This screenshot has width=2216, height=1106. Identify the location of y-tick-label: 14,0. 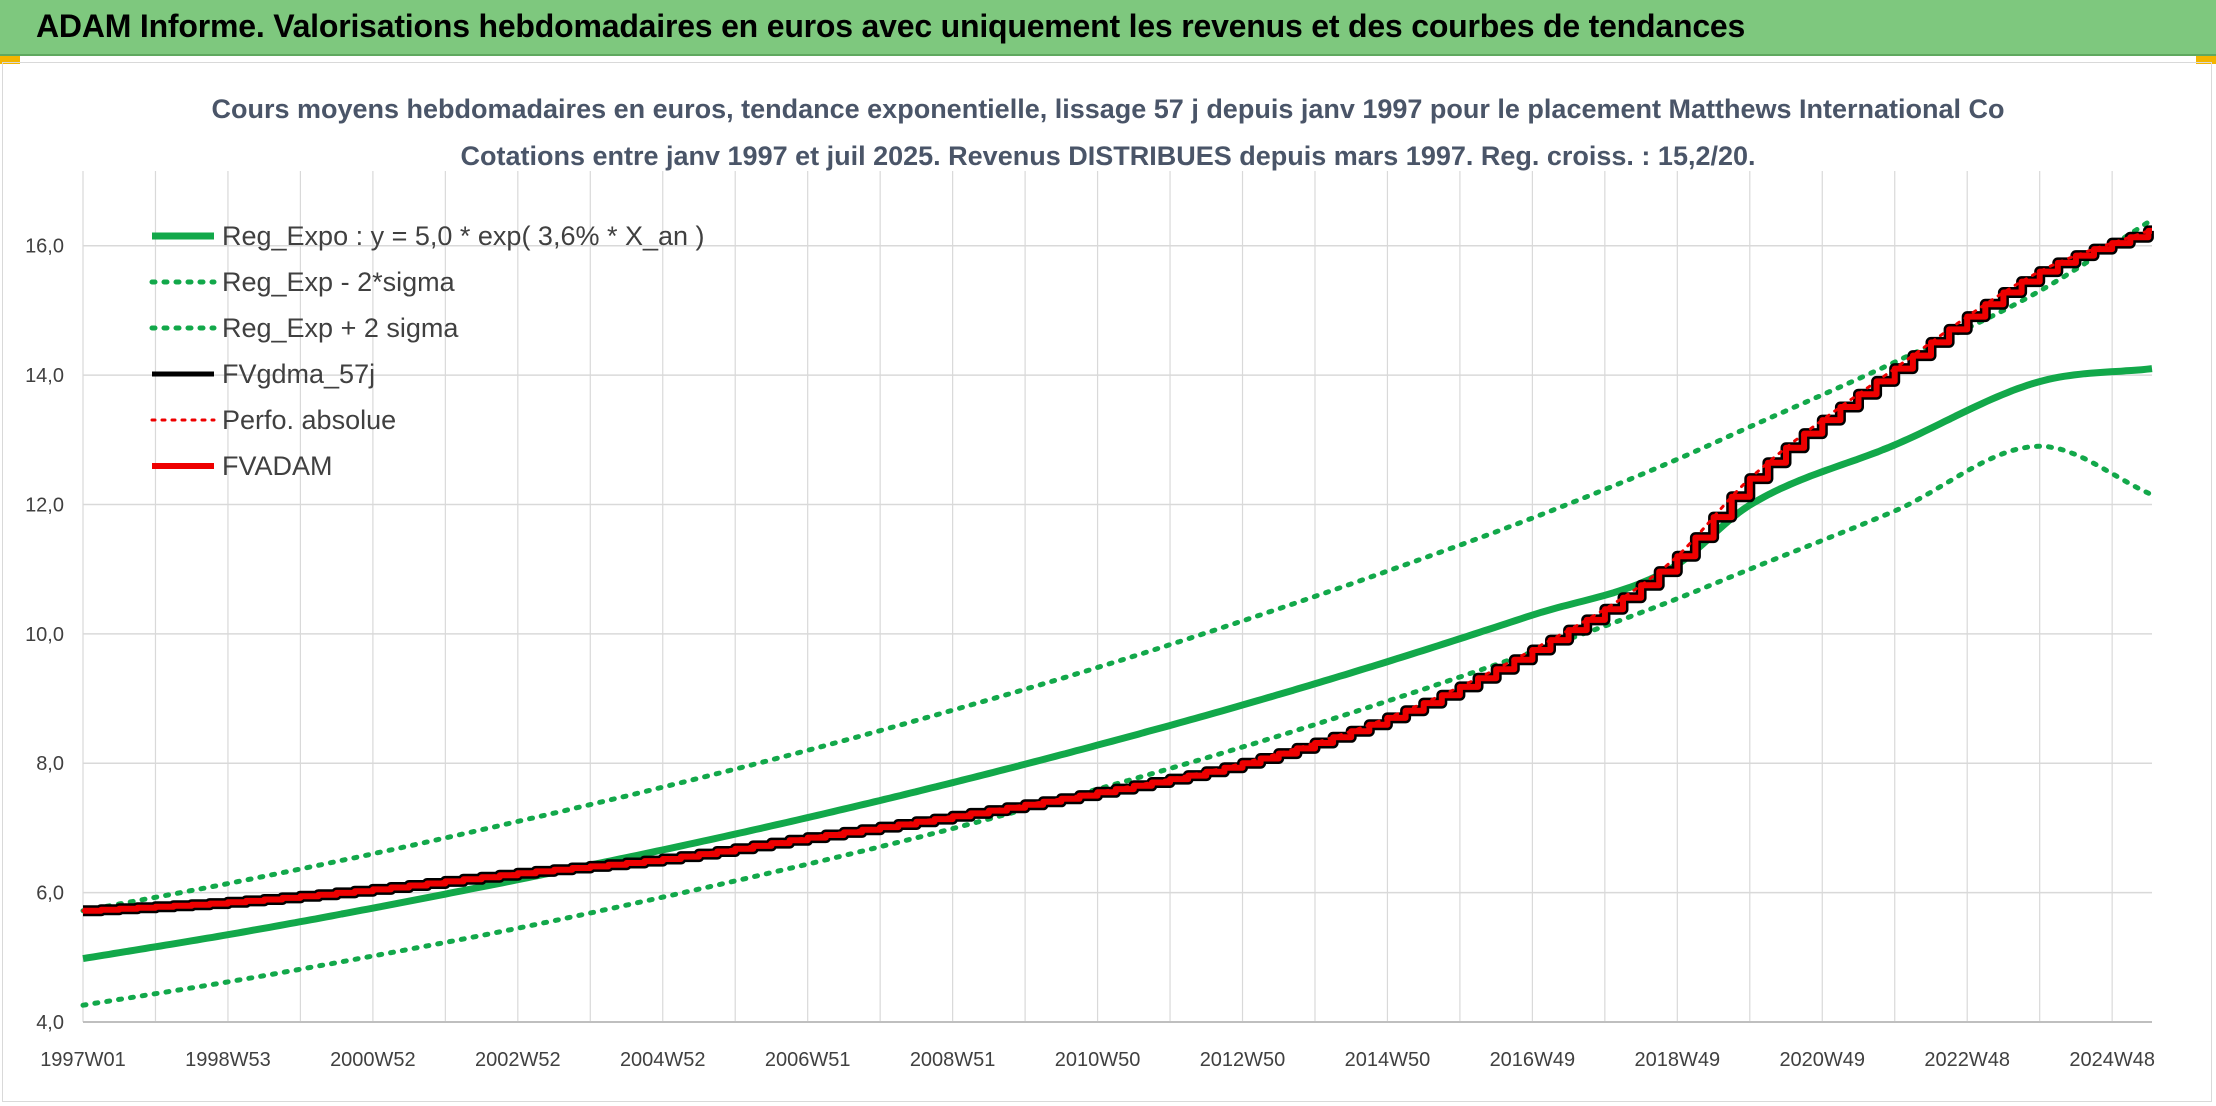
(44, 376).